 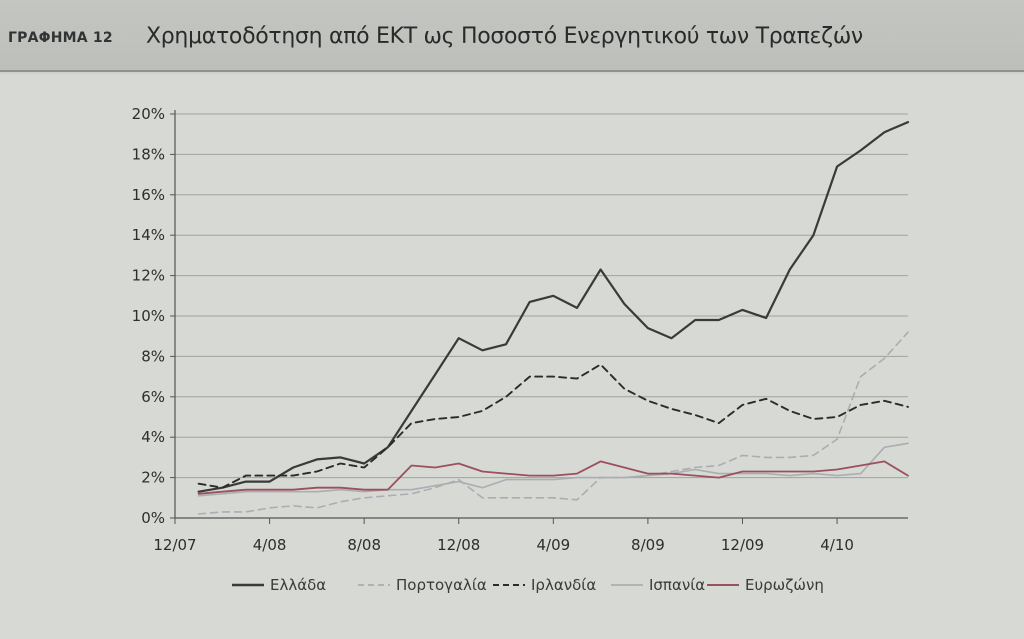 I want to click on legend-label-4: Ευρωζώνη, so click(x=784, y=585).